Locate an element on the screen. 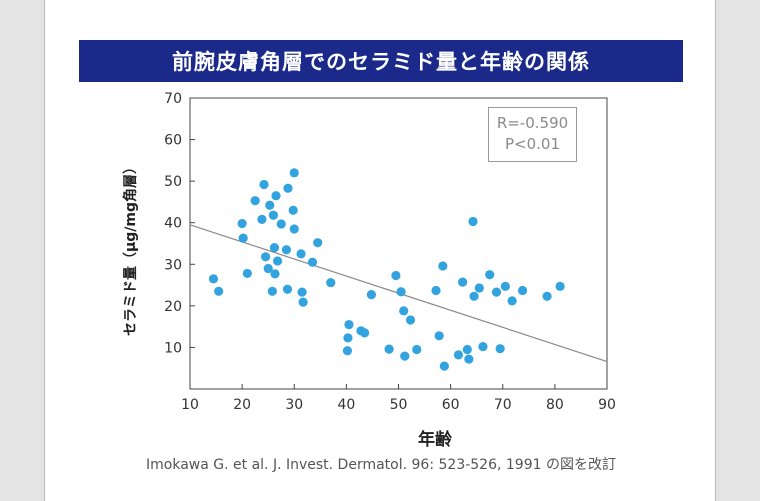 This screenshot has height=501, width=760. x-tick-label: 20 is located at coordinates (242, 405).